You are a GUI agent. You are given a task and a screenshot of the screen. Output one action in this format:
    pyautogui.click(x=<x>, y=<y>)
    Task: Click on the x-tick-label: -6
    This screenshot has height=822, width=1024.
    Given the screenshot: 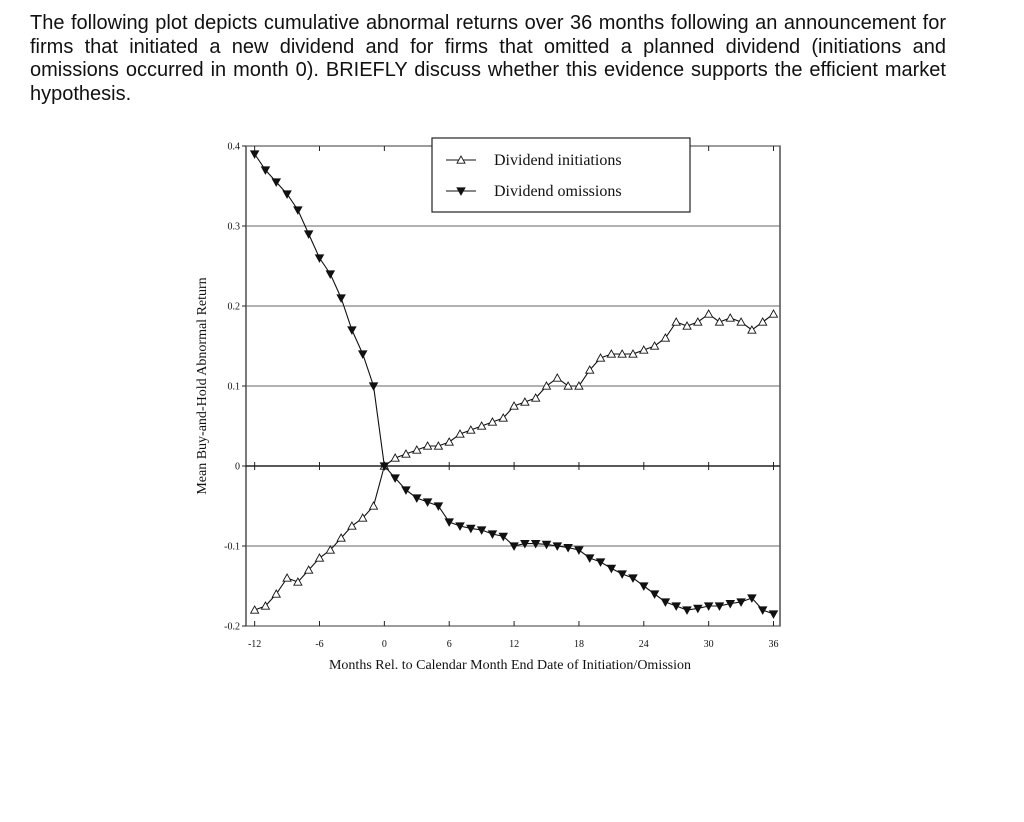 What is the action you would take?
    pyautogui.click(x=319, y=644)
    